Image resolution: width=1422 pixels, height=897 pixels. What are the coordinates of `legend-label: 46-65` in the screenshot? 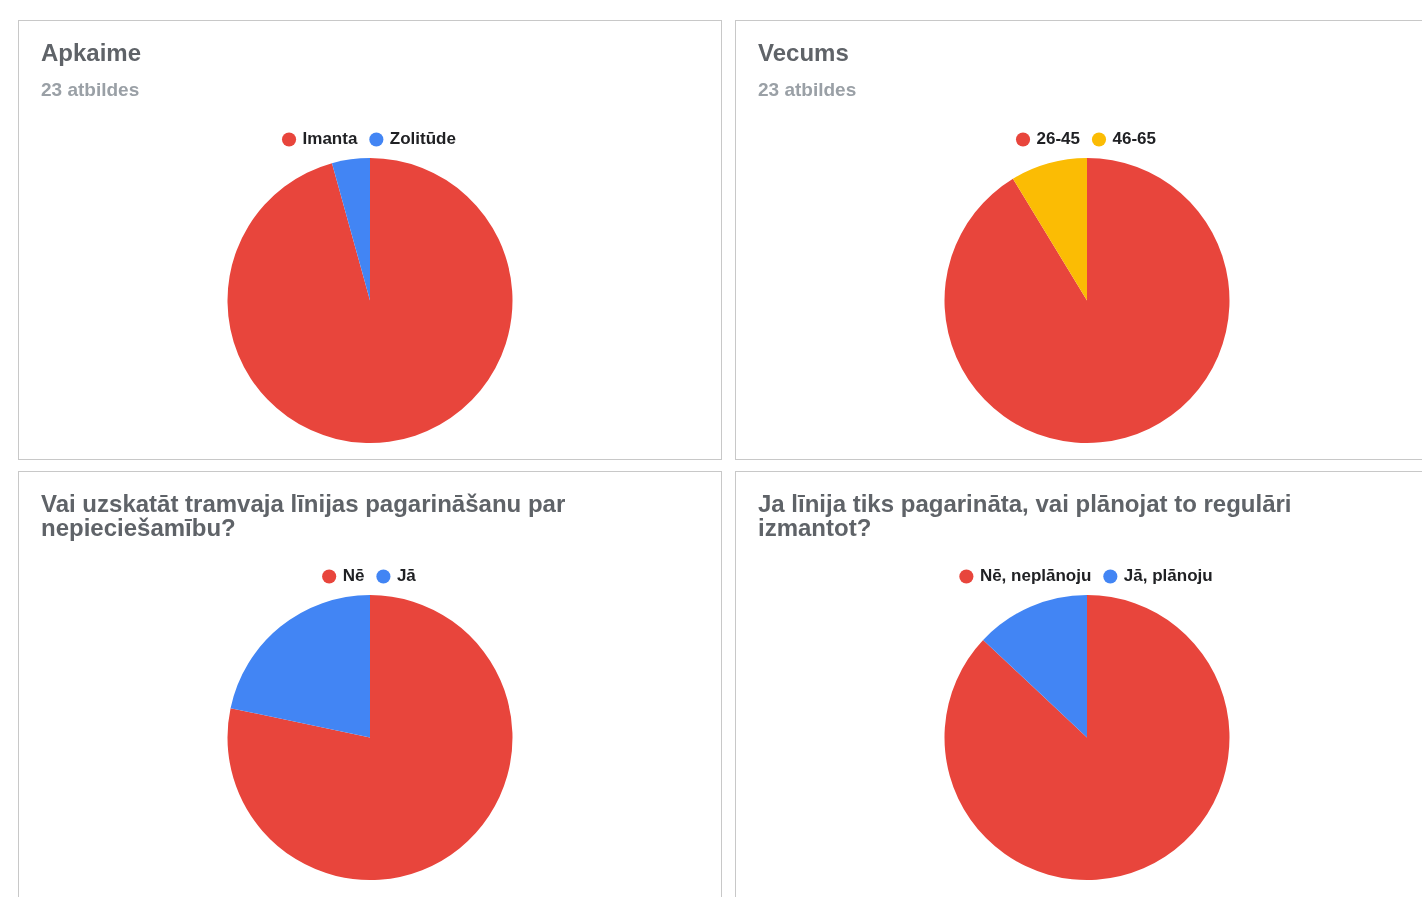 It's located at (1134, 139).